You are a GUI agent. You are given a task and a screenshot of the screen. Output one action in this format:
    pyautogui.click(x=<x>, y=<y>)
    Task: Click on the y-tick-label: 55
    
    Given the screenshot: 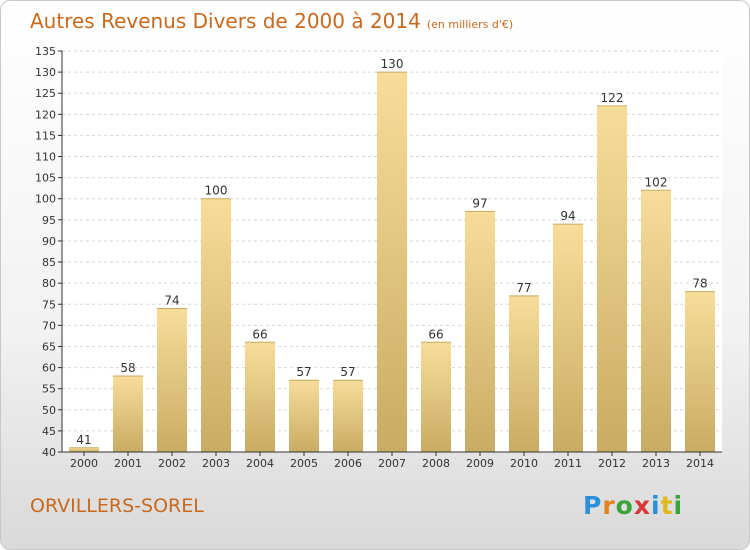 What is the action you would take?
    pyautogui.click(x=49, y=389)
    